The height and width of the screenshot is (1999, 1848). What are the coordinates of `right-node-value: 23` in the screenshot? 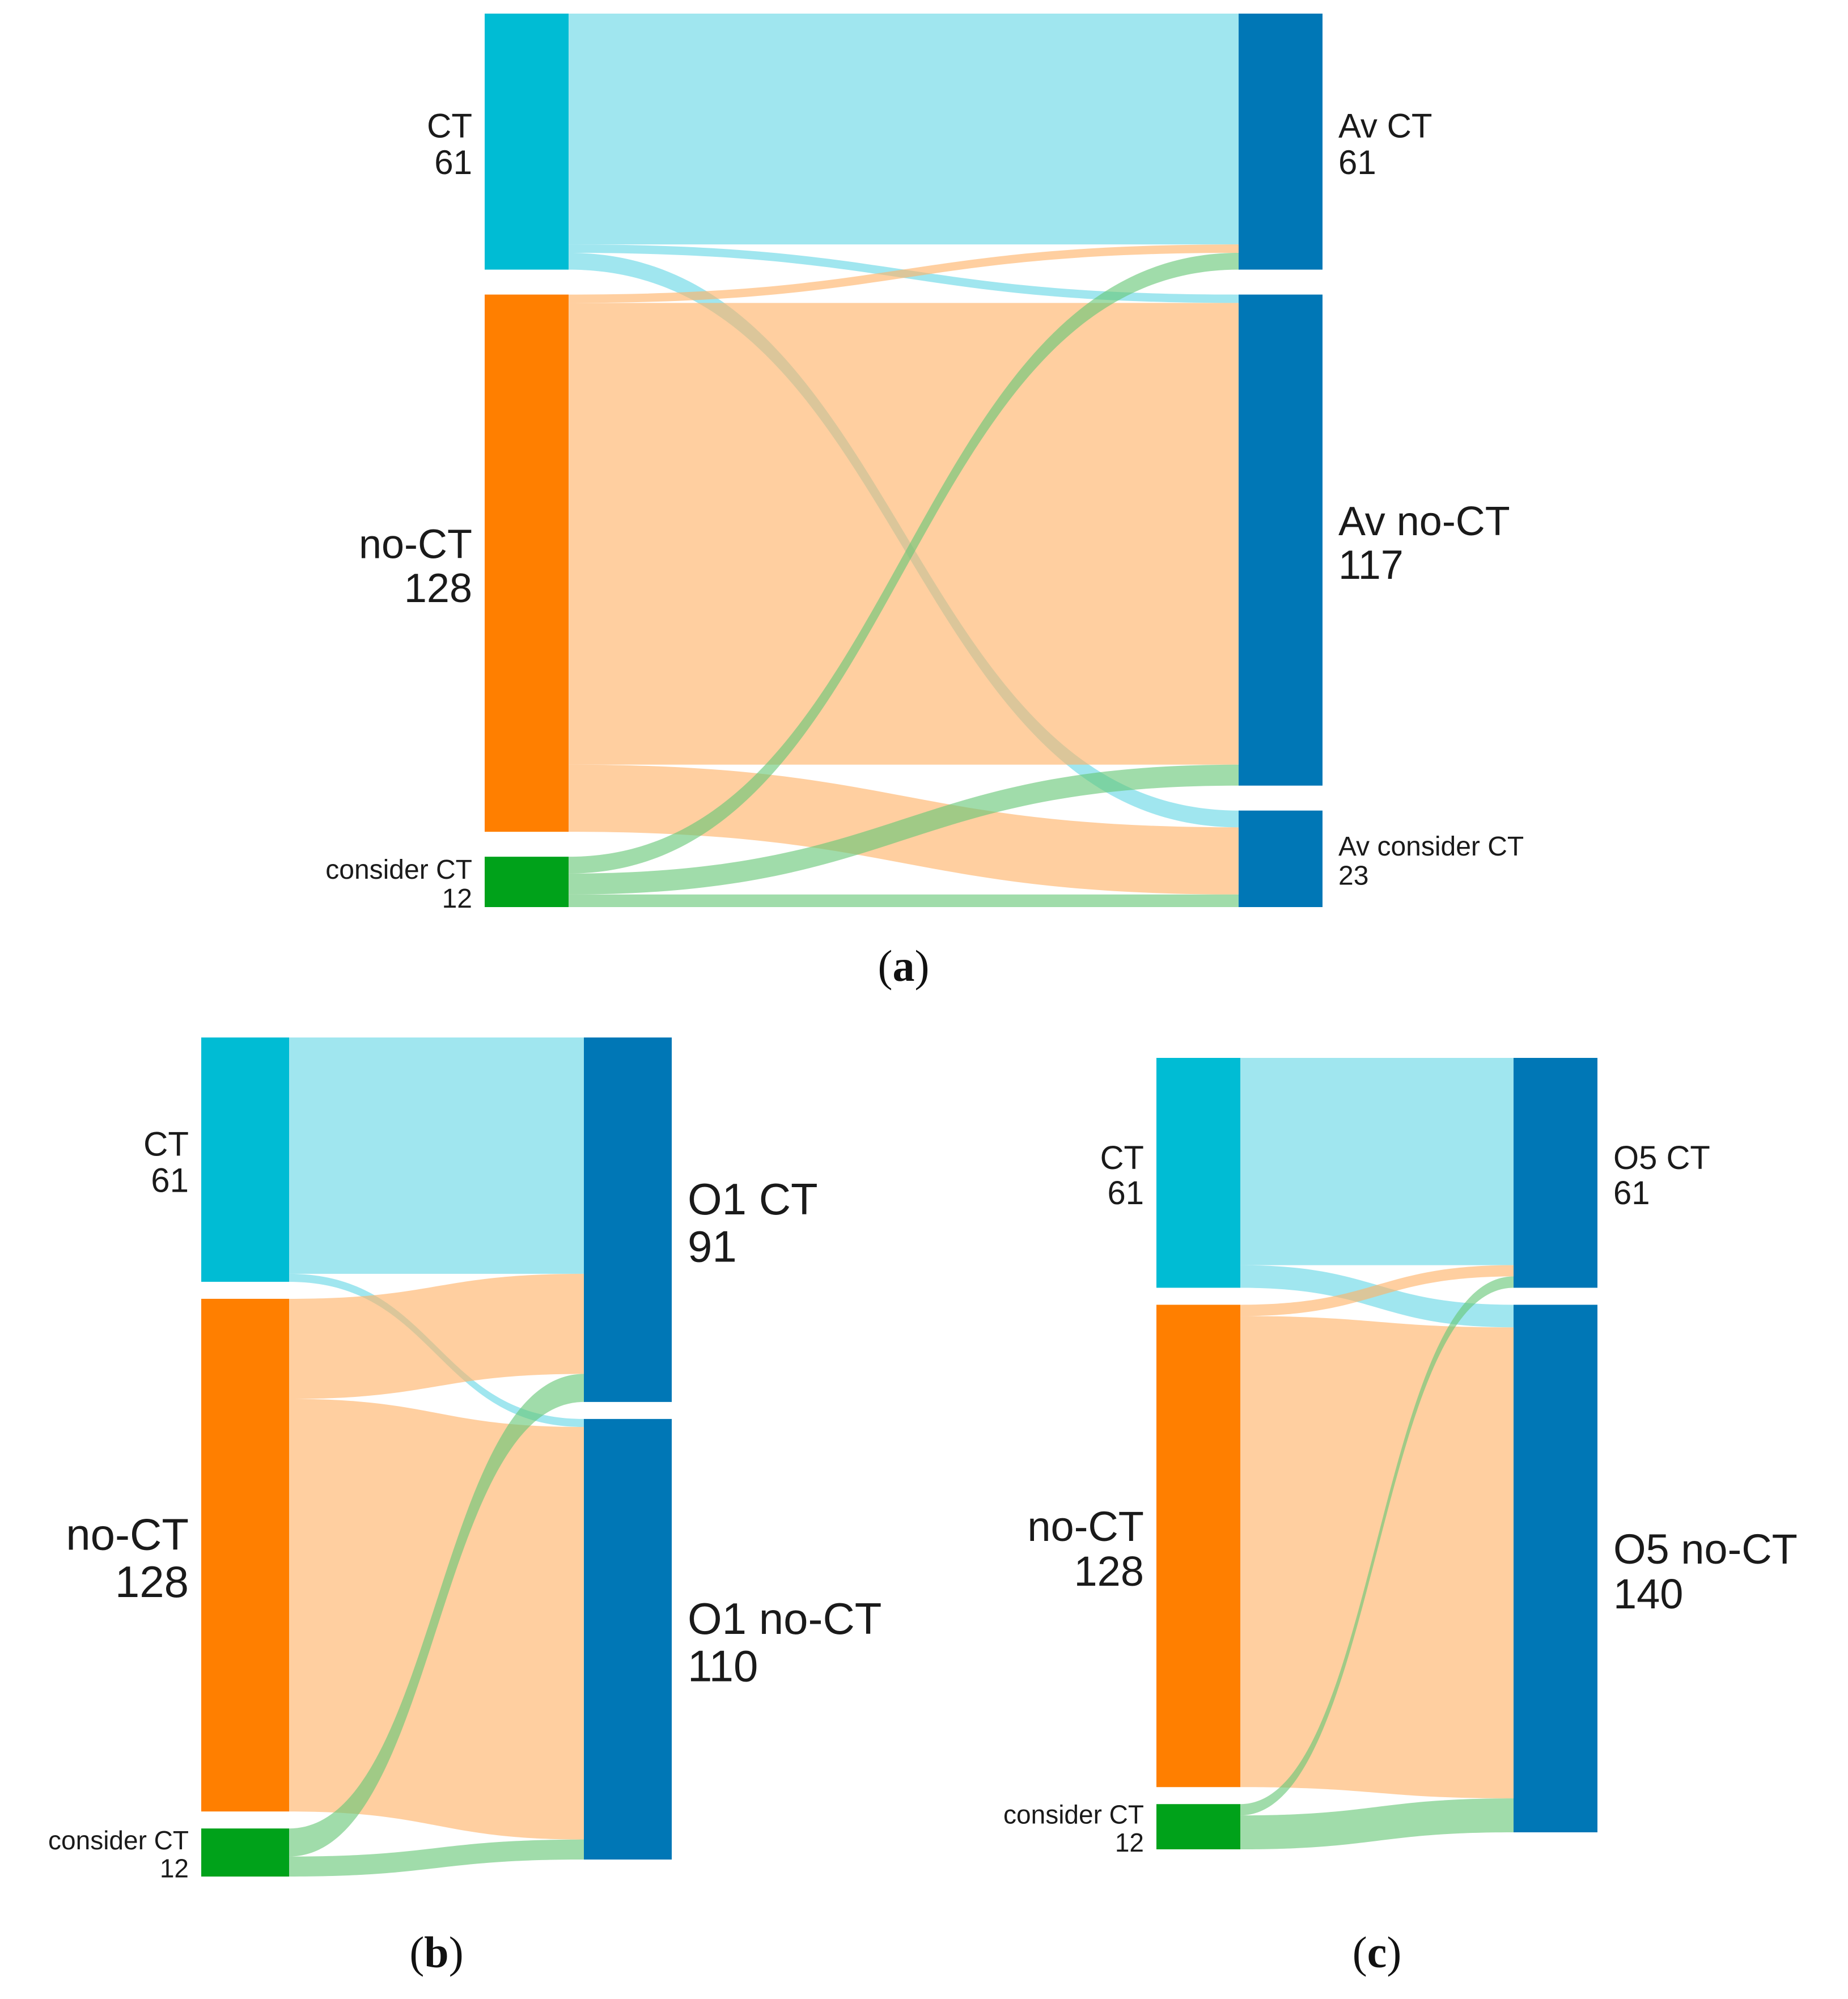 It's located at (1353, 876).